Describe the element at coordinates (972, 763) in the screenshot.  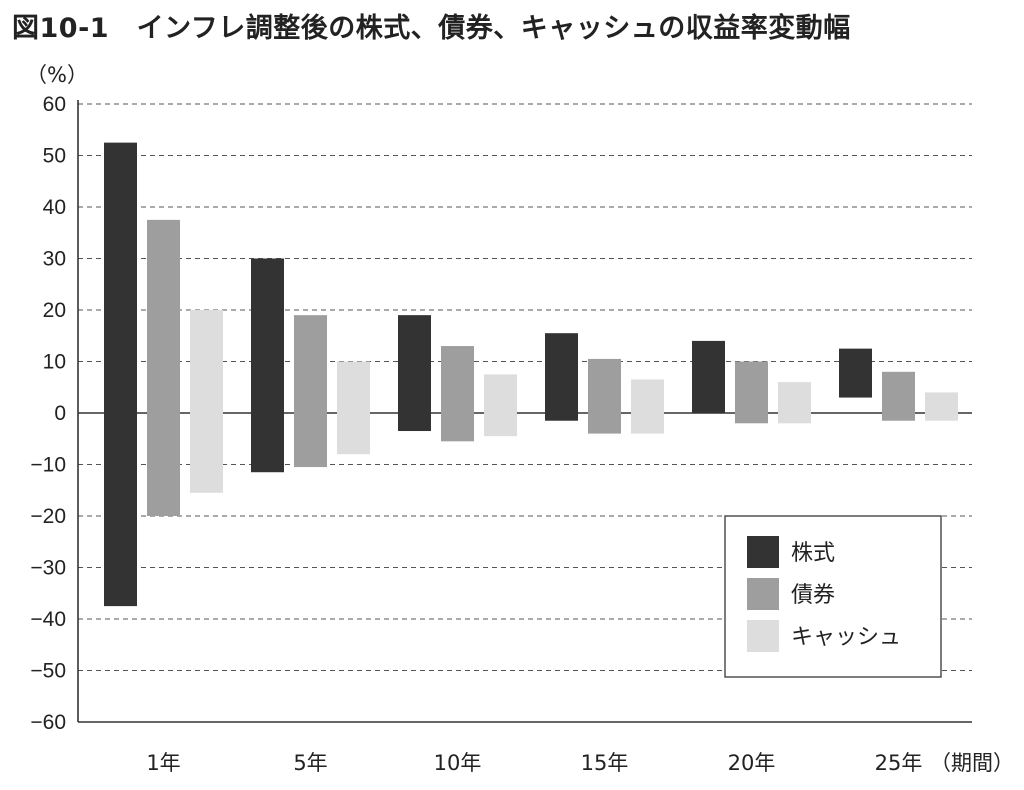
I see `x-axis-unit: （期間）` at that location.